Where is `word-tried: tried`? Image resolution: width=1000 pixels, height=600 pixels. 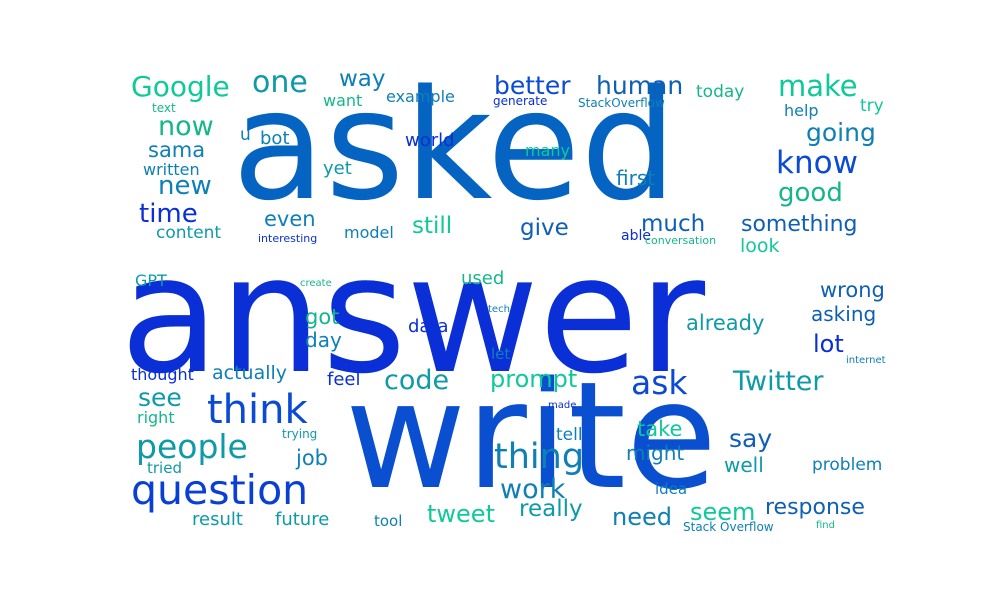
word-tried: tried is located at coordinates (164, 468).